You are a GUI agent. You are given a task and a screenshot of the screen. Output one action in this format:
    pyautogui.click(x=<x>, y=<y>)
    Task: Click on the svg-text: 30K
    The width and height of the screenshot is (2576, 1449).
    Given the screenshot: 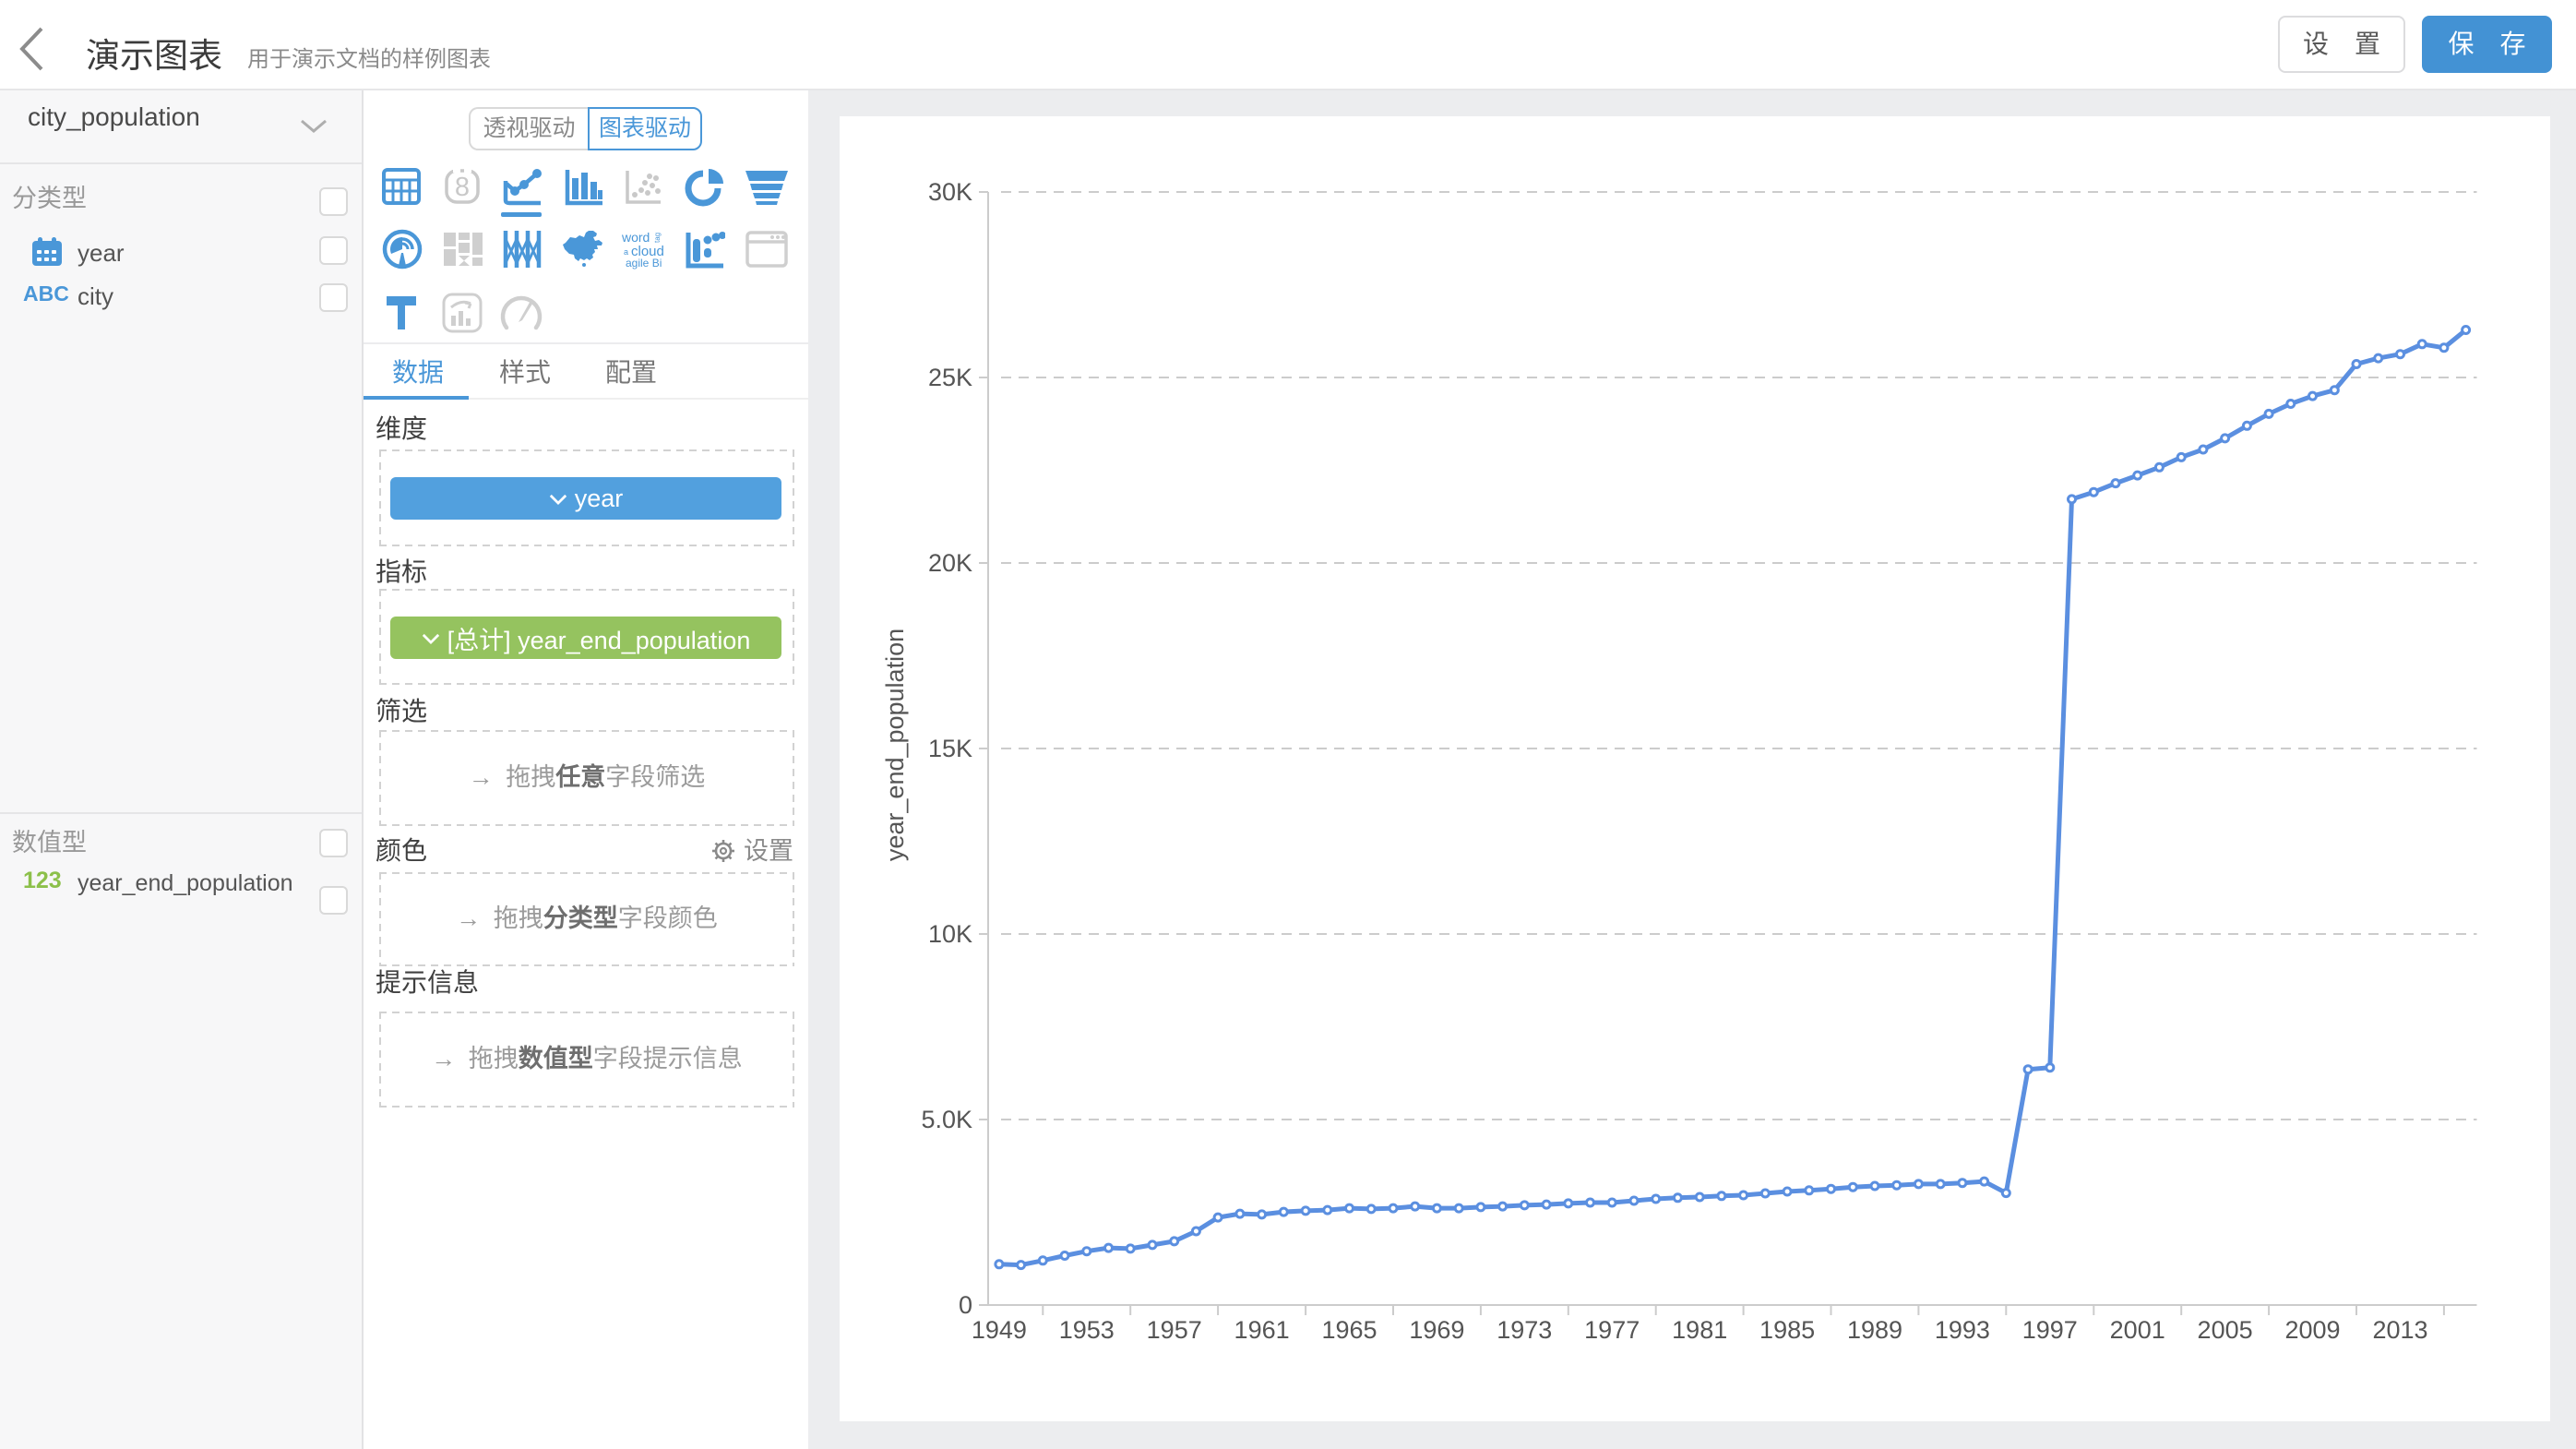 What is the action you would take?
    pyautogui.click(x=950, y=192)
    